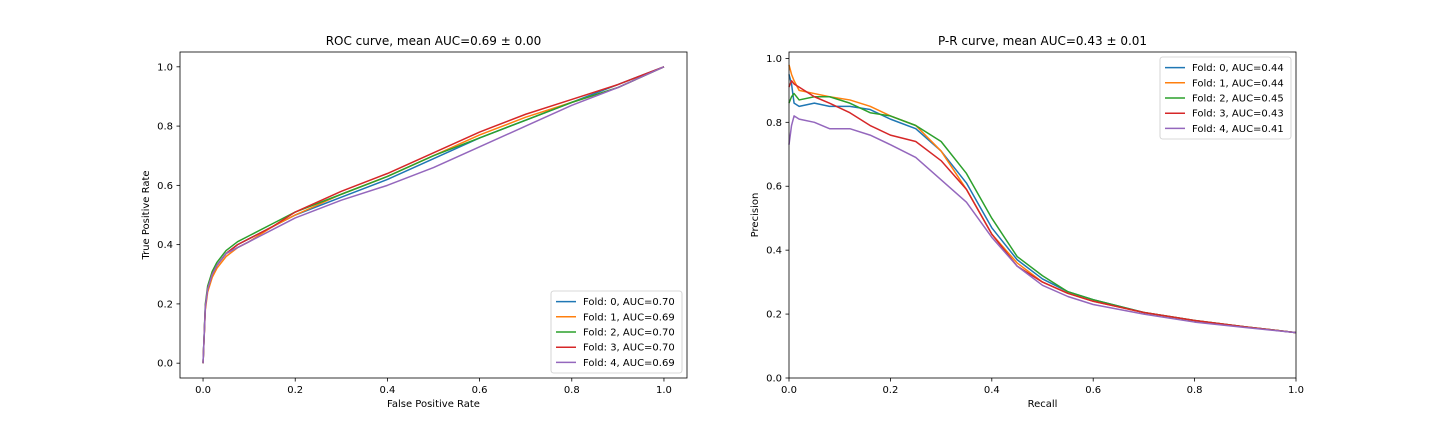 The image size is (1440, 432). Describe the element at coordinates (664, 390) in the screenshot. I see `roc-x-tick-label: 1.0` at that location.